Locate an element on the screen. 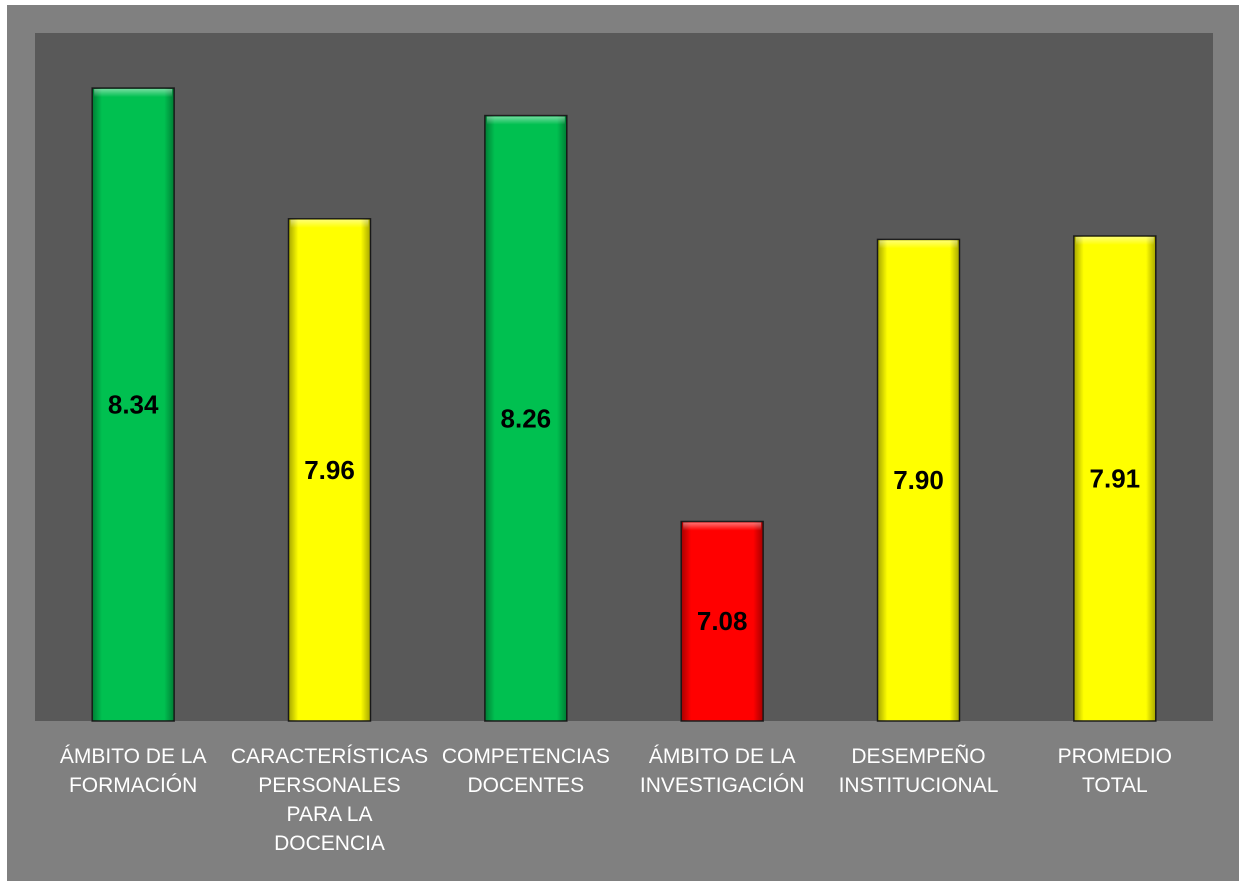  category-label-1: ÁMBITO DE LA FORMACIÓN is located at coordinates (133, 771).